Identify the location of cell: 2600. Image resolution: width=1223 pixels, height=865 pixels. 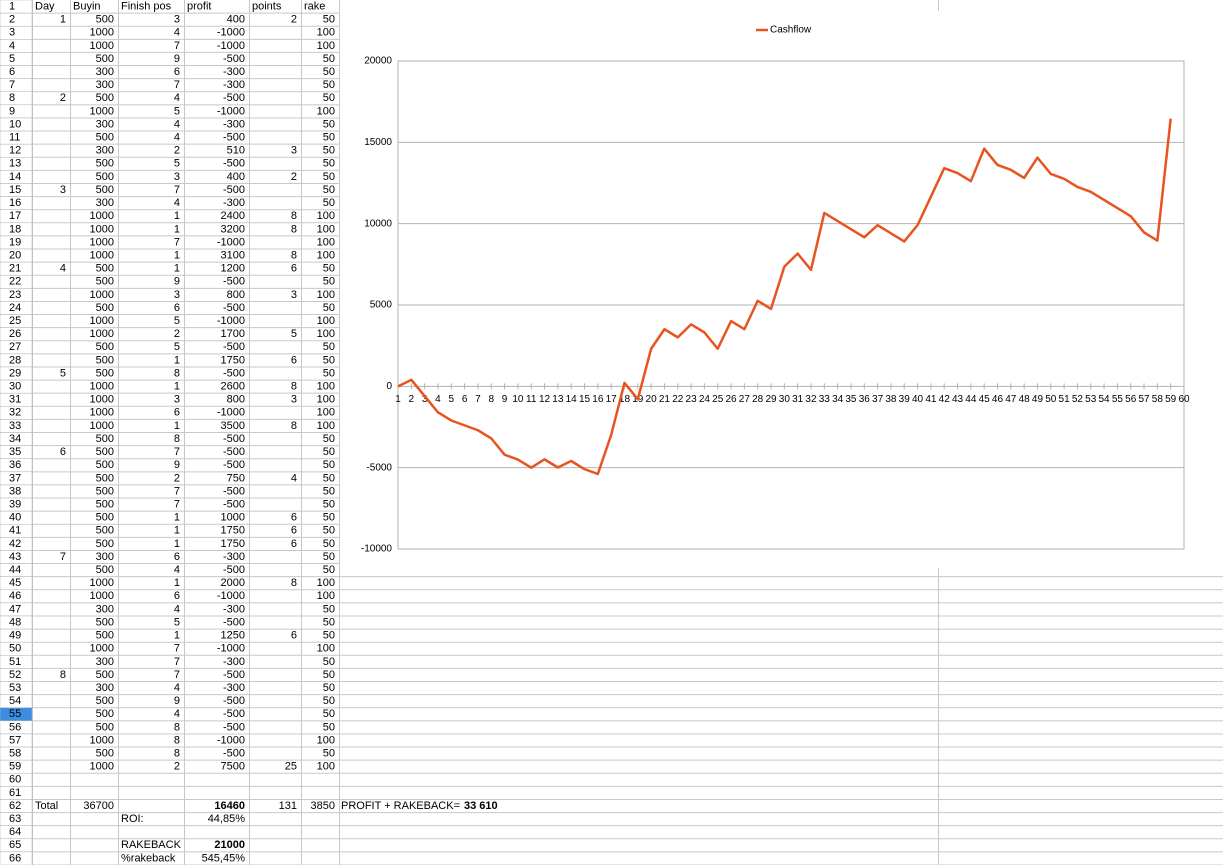
(233, 387).